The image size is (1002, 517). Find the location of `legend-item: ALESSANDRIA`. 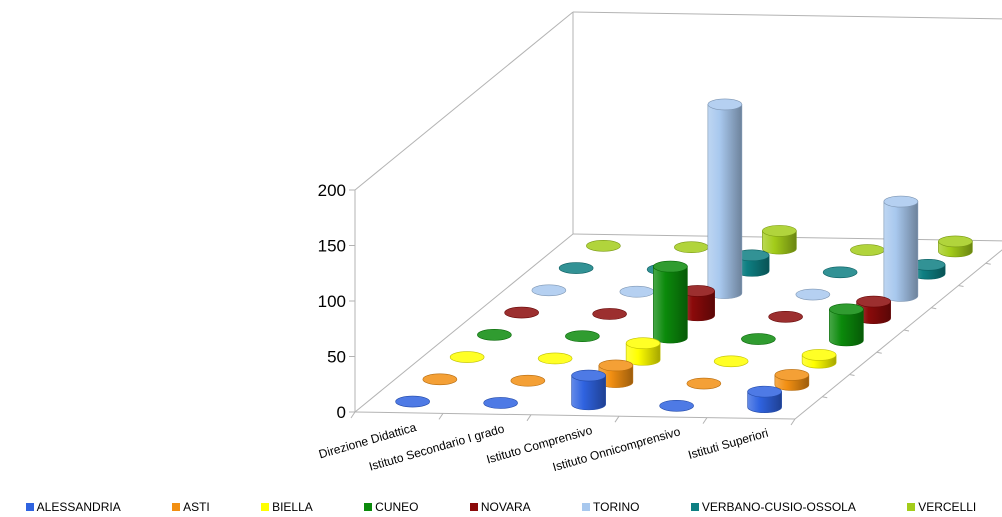

legend-item: ALESSANDRIA is located at coordinates (73, 507).